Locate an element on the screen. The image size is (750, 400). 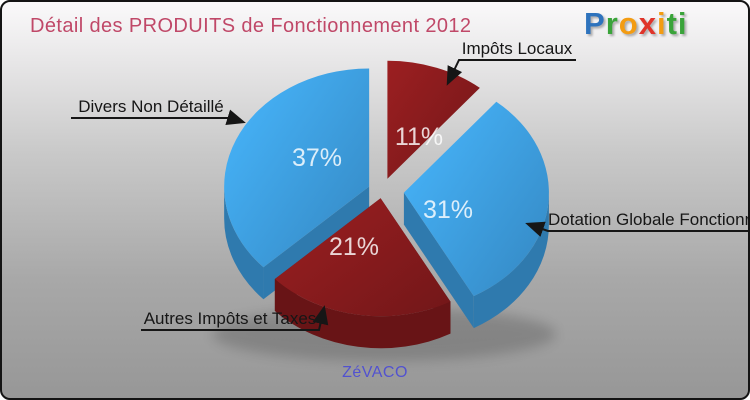
logo-letter: t is located at coordinates (672, 23).